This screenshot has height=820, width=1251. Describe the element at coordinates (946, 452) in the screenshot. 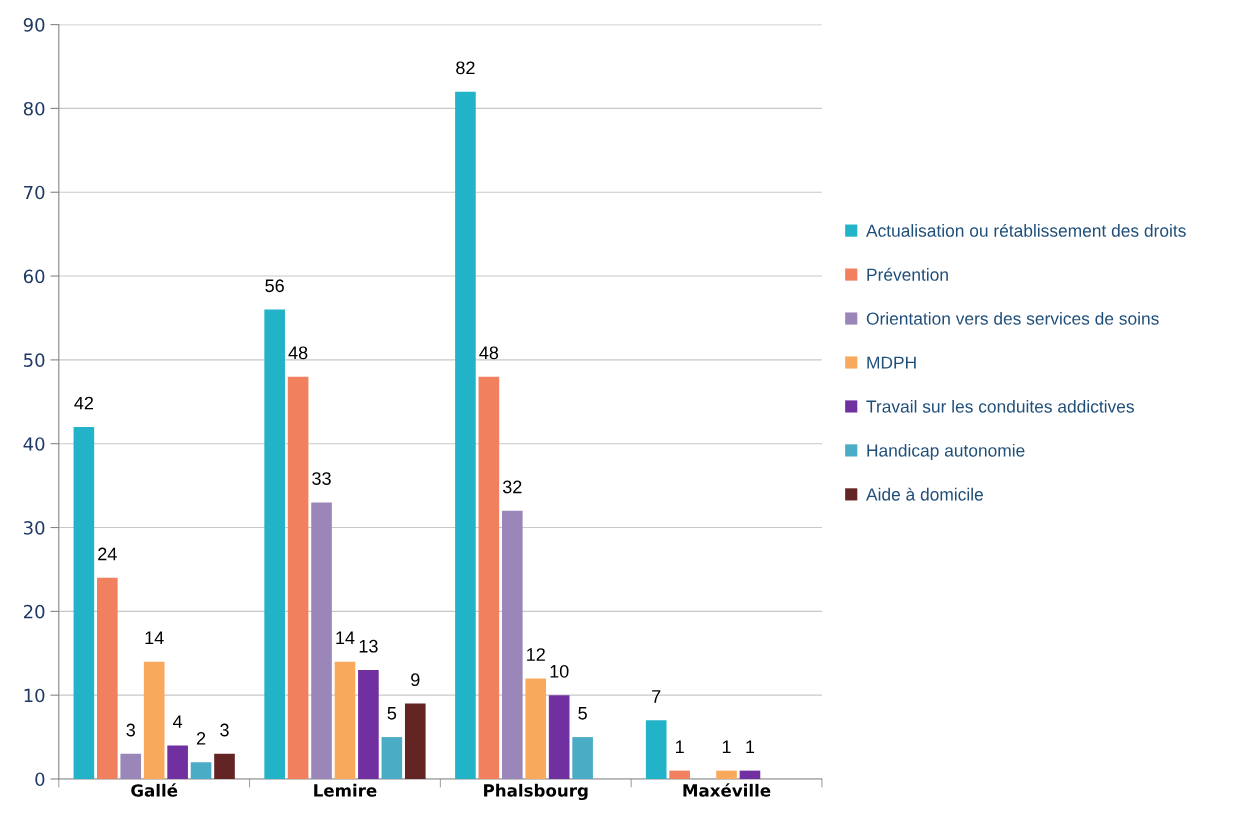

I see `legend-label: Handicap autonomie` at that location.